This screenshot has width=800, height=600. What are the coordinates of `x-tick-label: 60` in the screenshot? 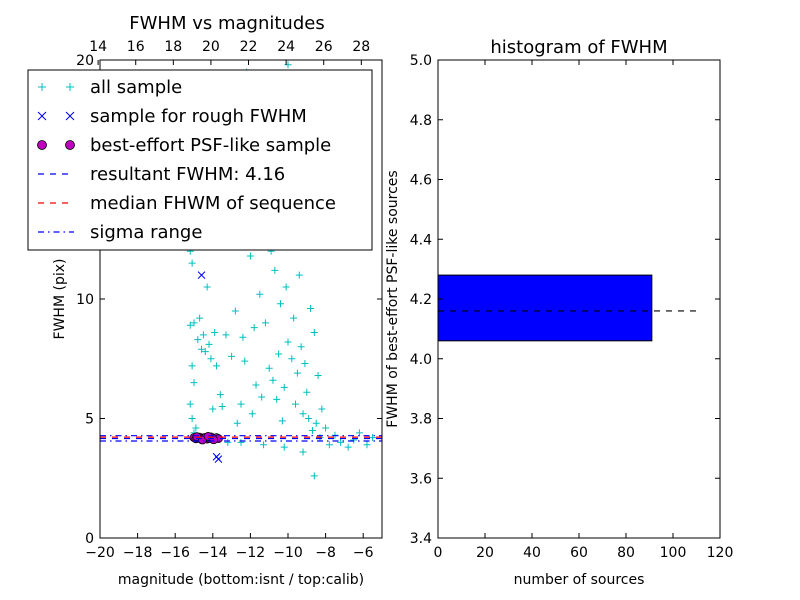 It's located at (579, 553).